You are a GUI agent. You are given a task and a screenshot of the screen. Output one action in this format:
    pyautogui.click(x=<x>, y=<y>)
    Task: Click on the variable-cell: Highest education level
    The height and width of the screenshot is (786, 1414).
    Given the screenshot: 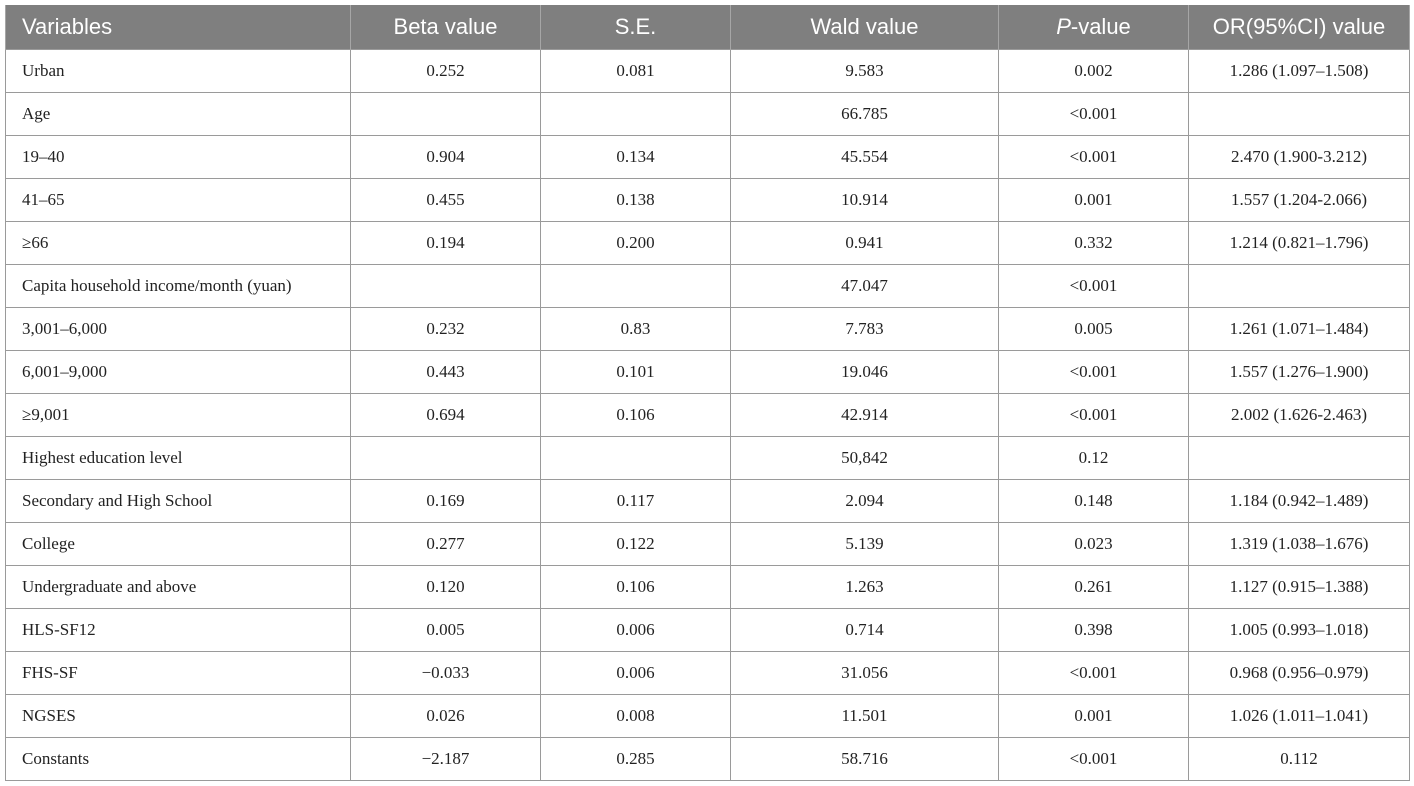 What is the action you would take?
    pyautogui.click(x=178, y=458)
    